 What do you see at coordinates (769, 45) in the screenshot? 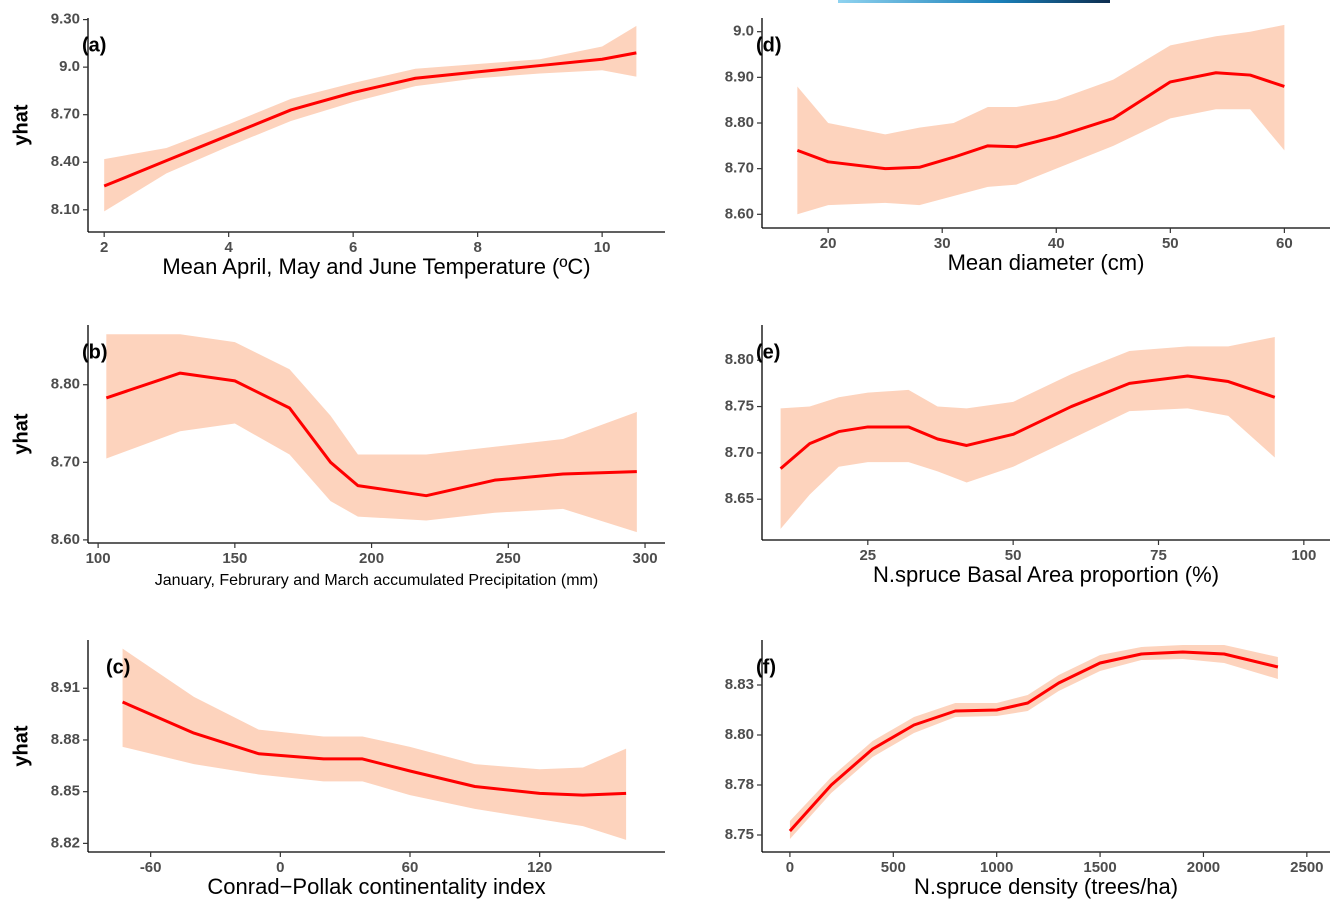
I see `panel-label: (d)` at bounding box center [769, 45].